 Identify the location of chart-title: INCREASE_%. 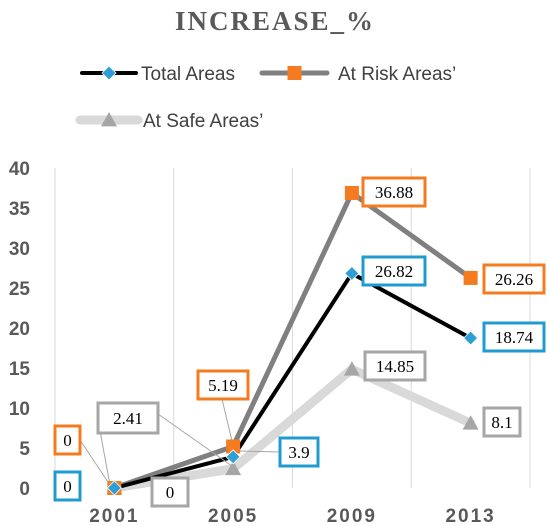
(275, 21).